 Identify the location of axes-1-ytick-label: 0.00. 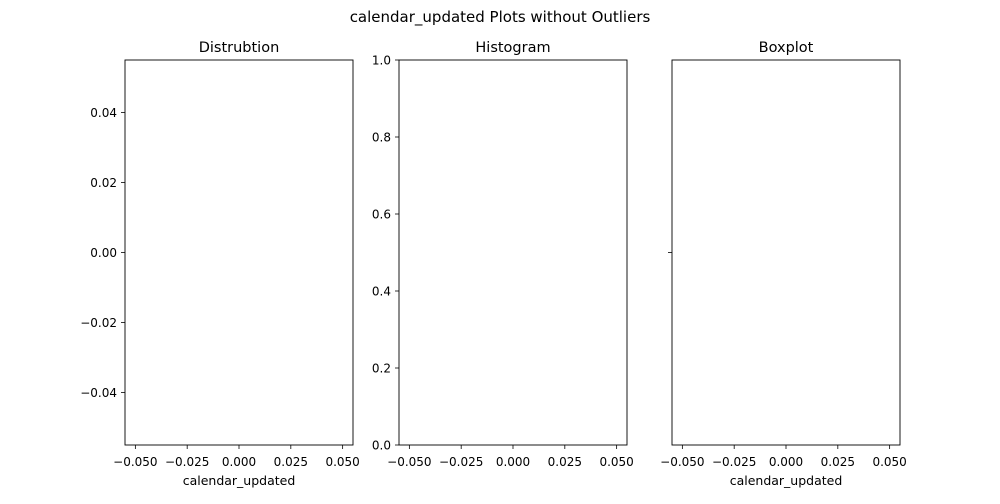
(103, 253).